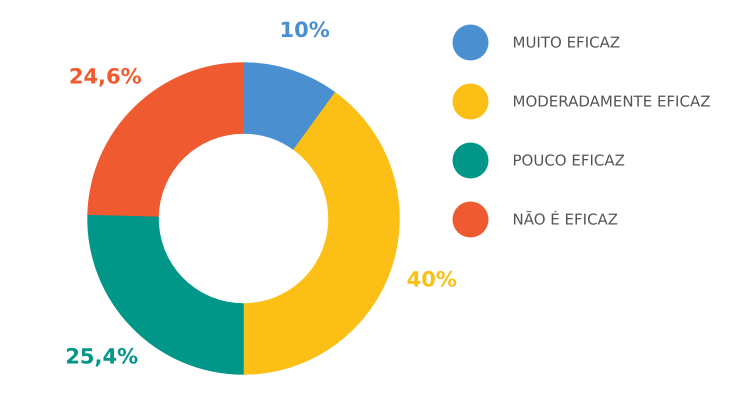 The height and width of the screenshot is (420, 745). What do you see at coordinates (565, 219) in the screenshot?
I see `legend-label: NÃO É EFICAZ` at bounding box center [565, 219].